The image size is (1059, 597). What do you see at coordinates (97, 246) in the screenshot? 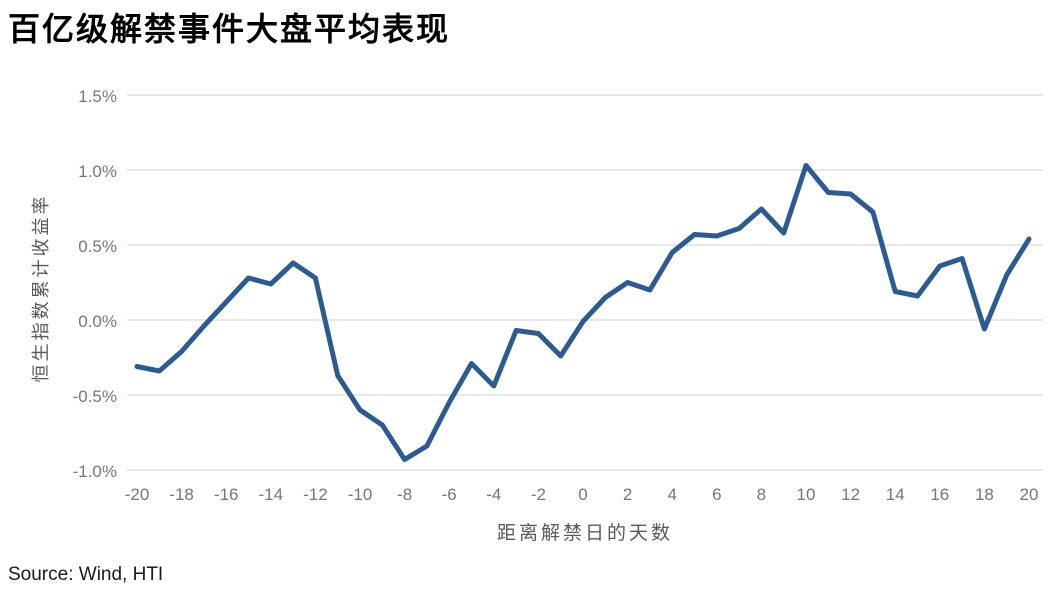
I see `y-tick-label: 0.5%` at bounding box center [97, 246].